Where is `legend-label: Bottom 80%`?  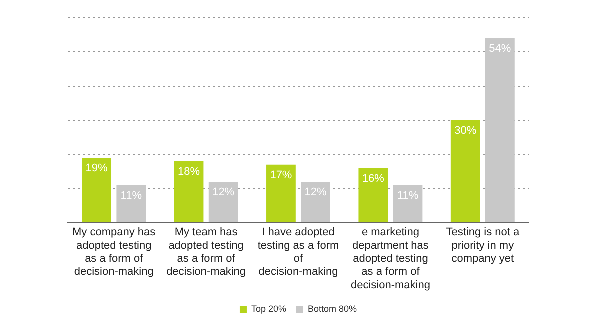
legend-label: Bottom 80% is located at coordinates (333, 309).